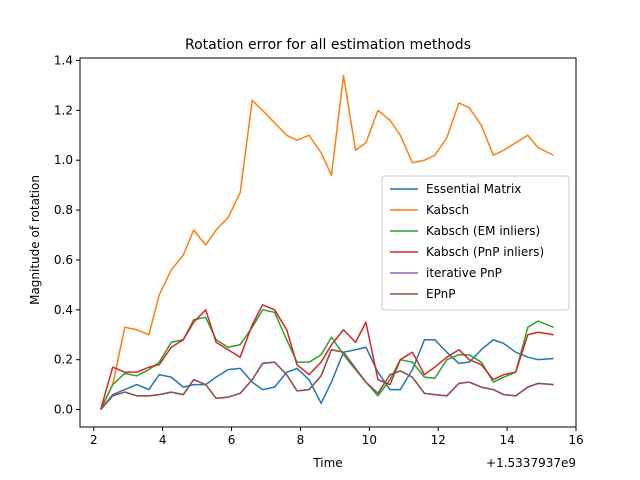 The width and height of the screenshot is (640, 480). I want to click on y-axis-label: Magnitude of rotation, so click(35, 240).